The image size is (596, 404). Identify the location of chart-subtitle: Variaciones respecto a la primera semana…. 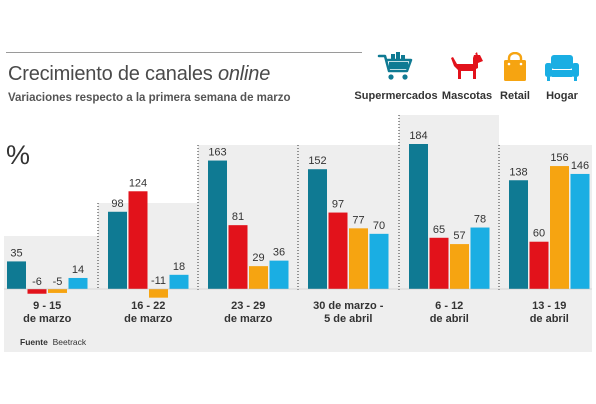
(149, 98).